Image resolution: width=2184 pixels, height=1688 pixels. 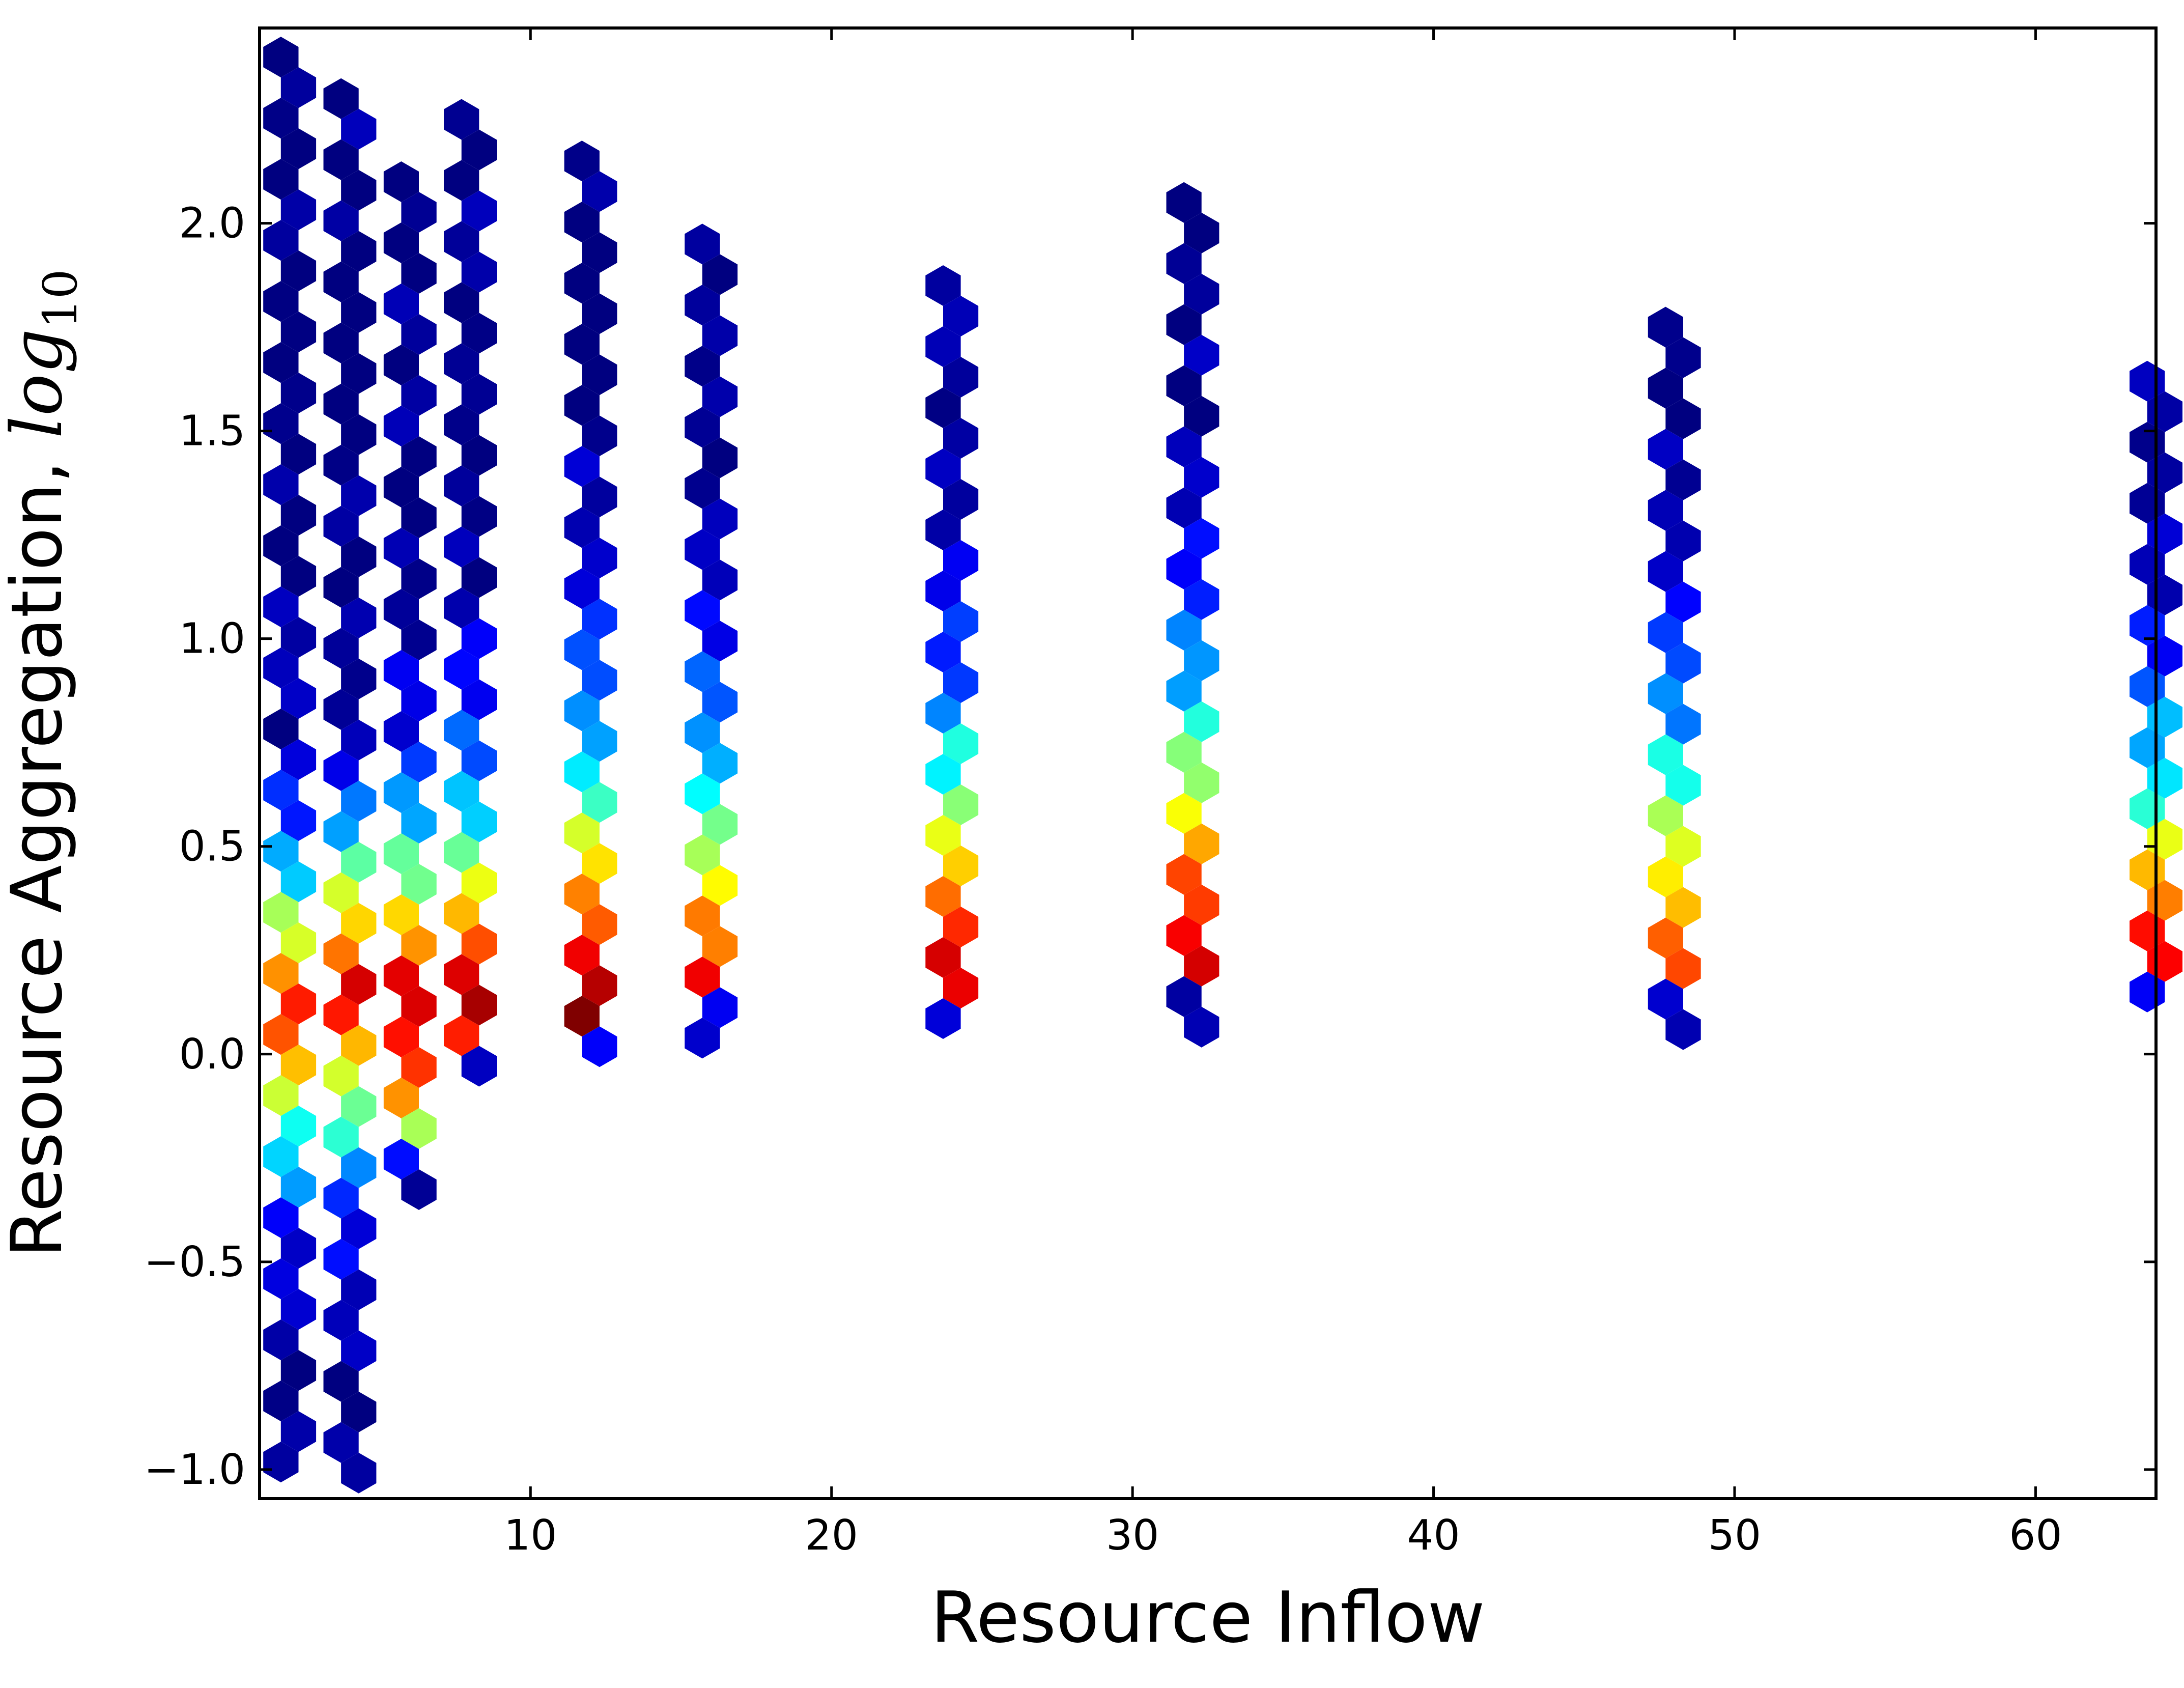 I want to click on y-axis-label-log: log, so click(x=39, y=384).